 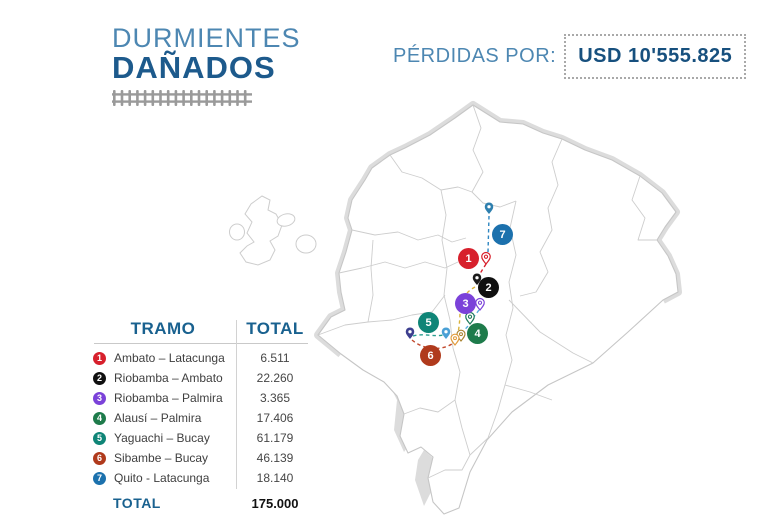 I want to click on row-badge-6: 6, so click(x=99, y=458).